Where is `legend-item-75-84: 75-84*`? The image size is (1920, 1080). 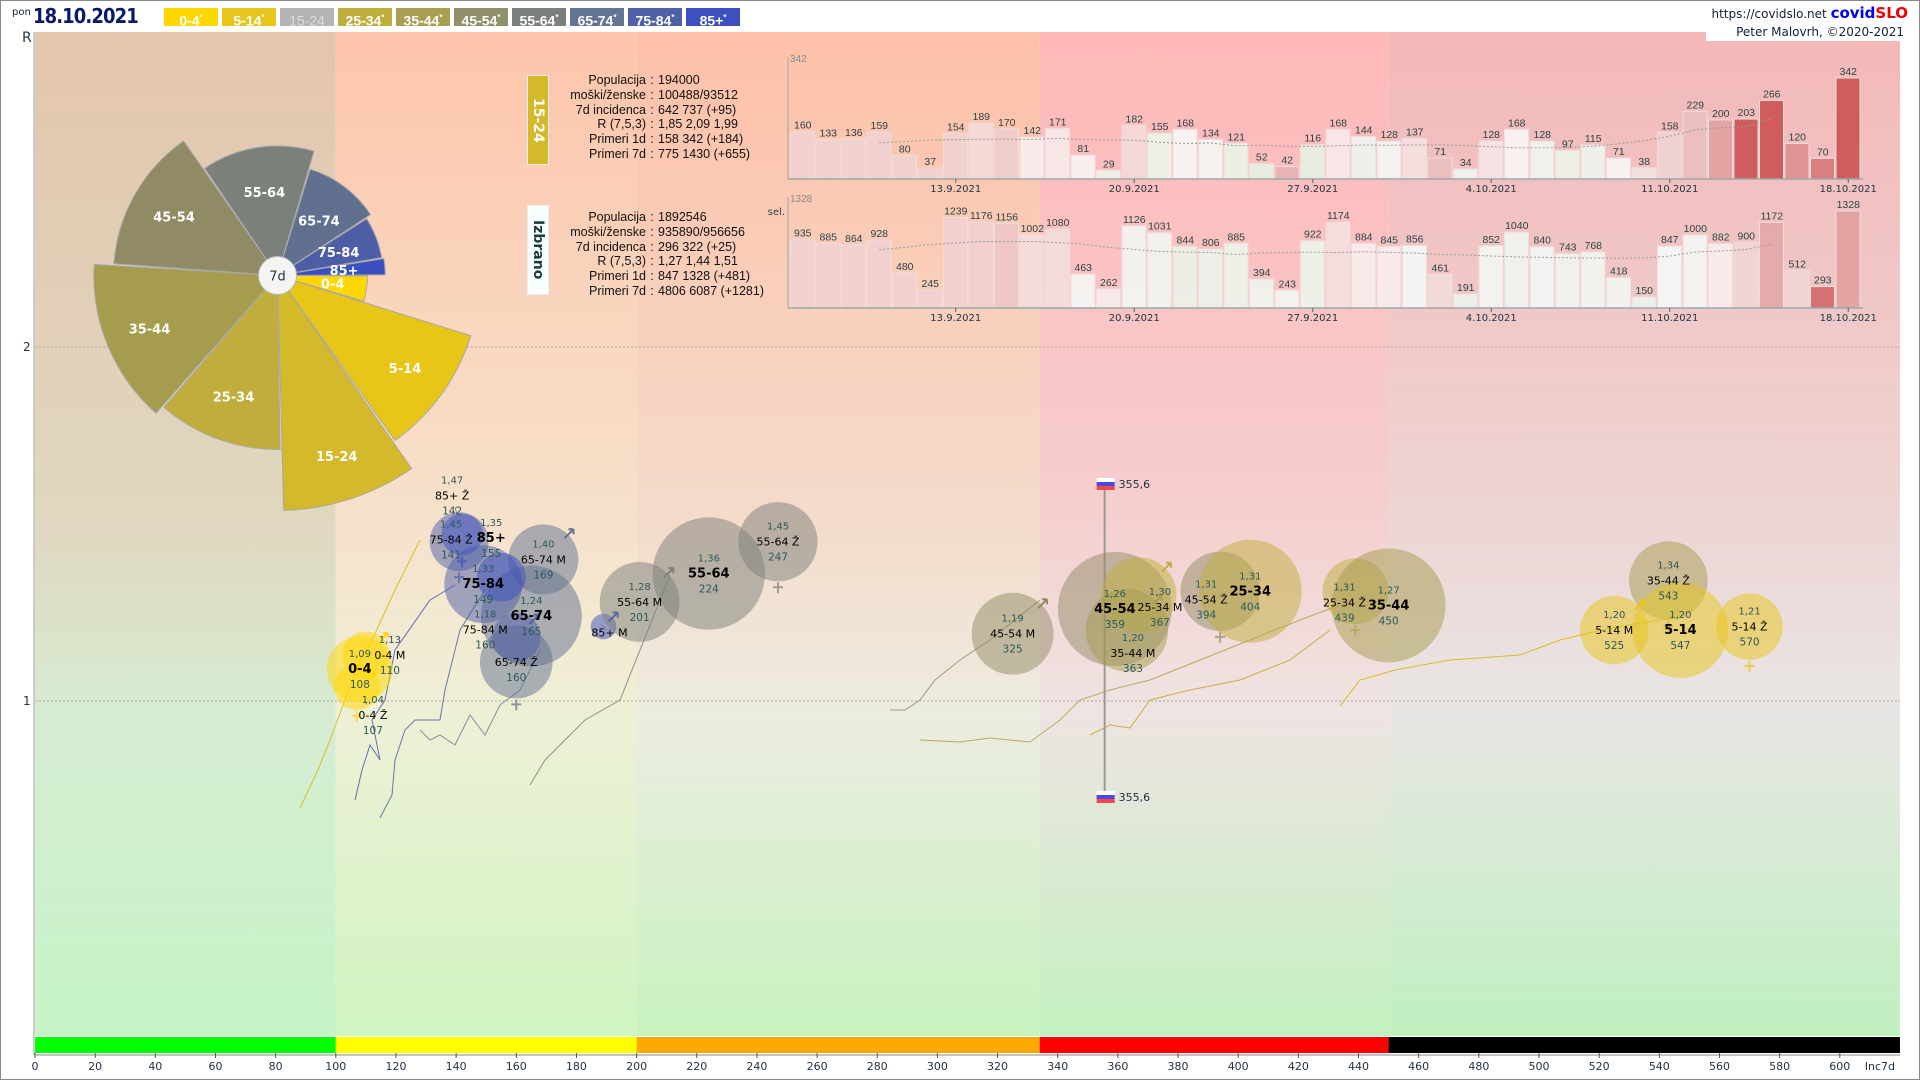 legend-item-75-84: 75-84* is located at coordinates (655, 18).